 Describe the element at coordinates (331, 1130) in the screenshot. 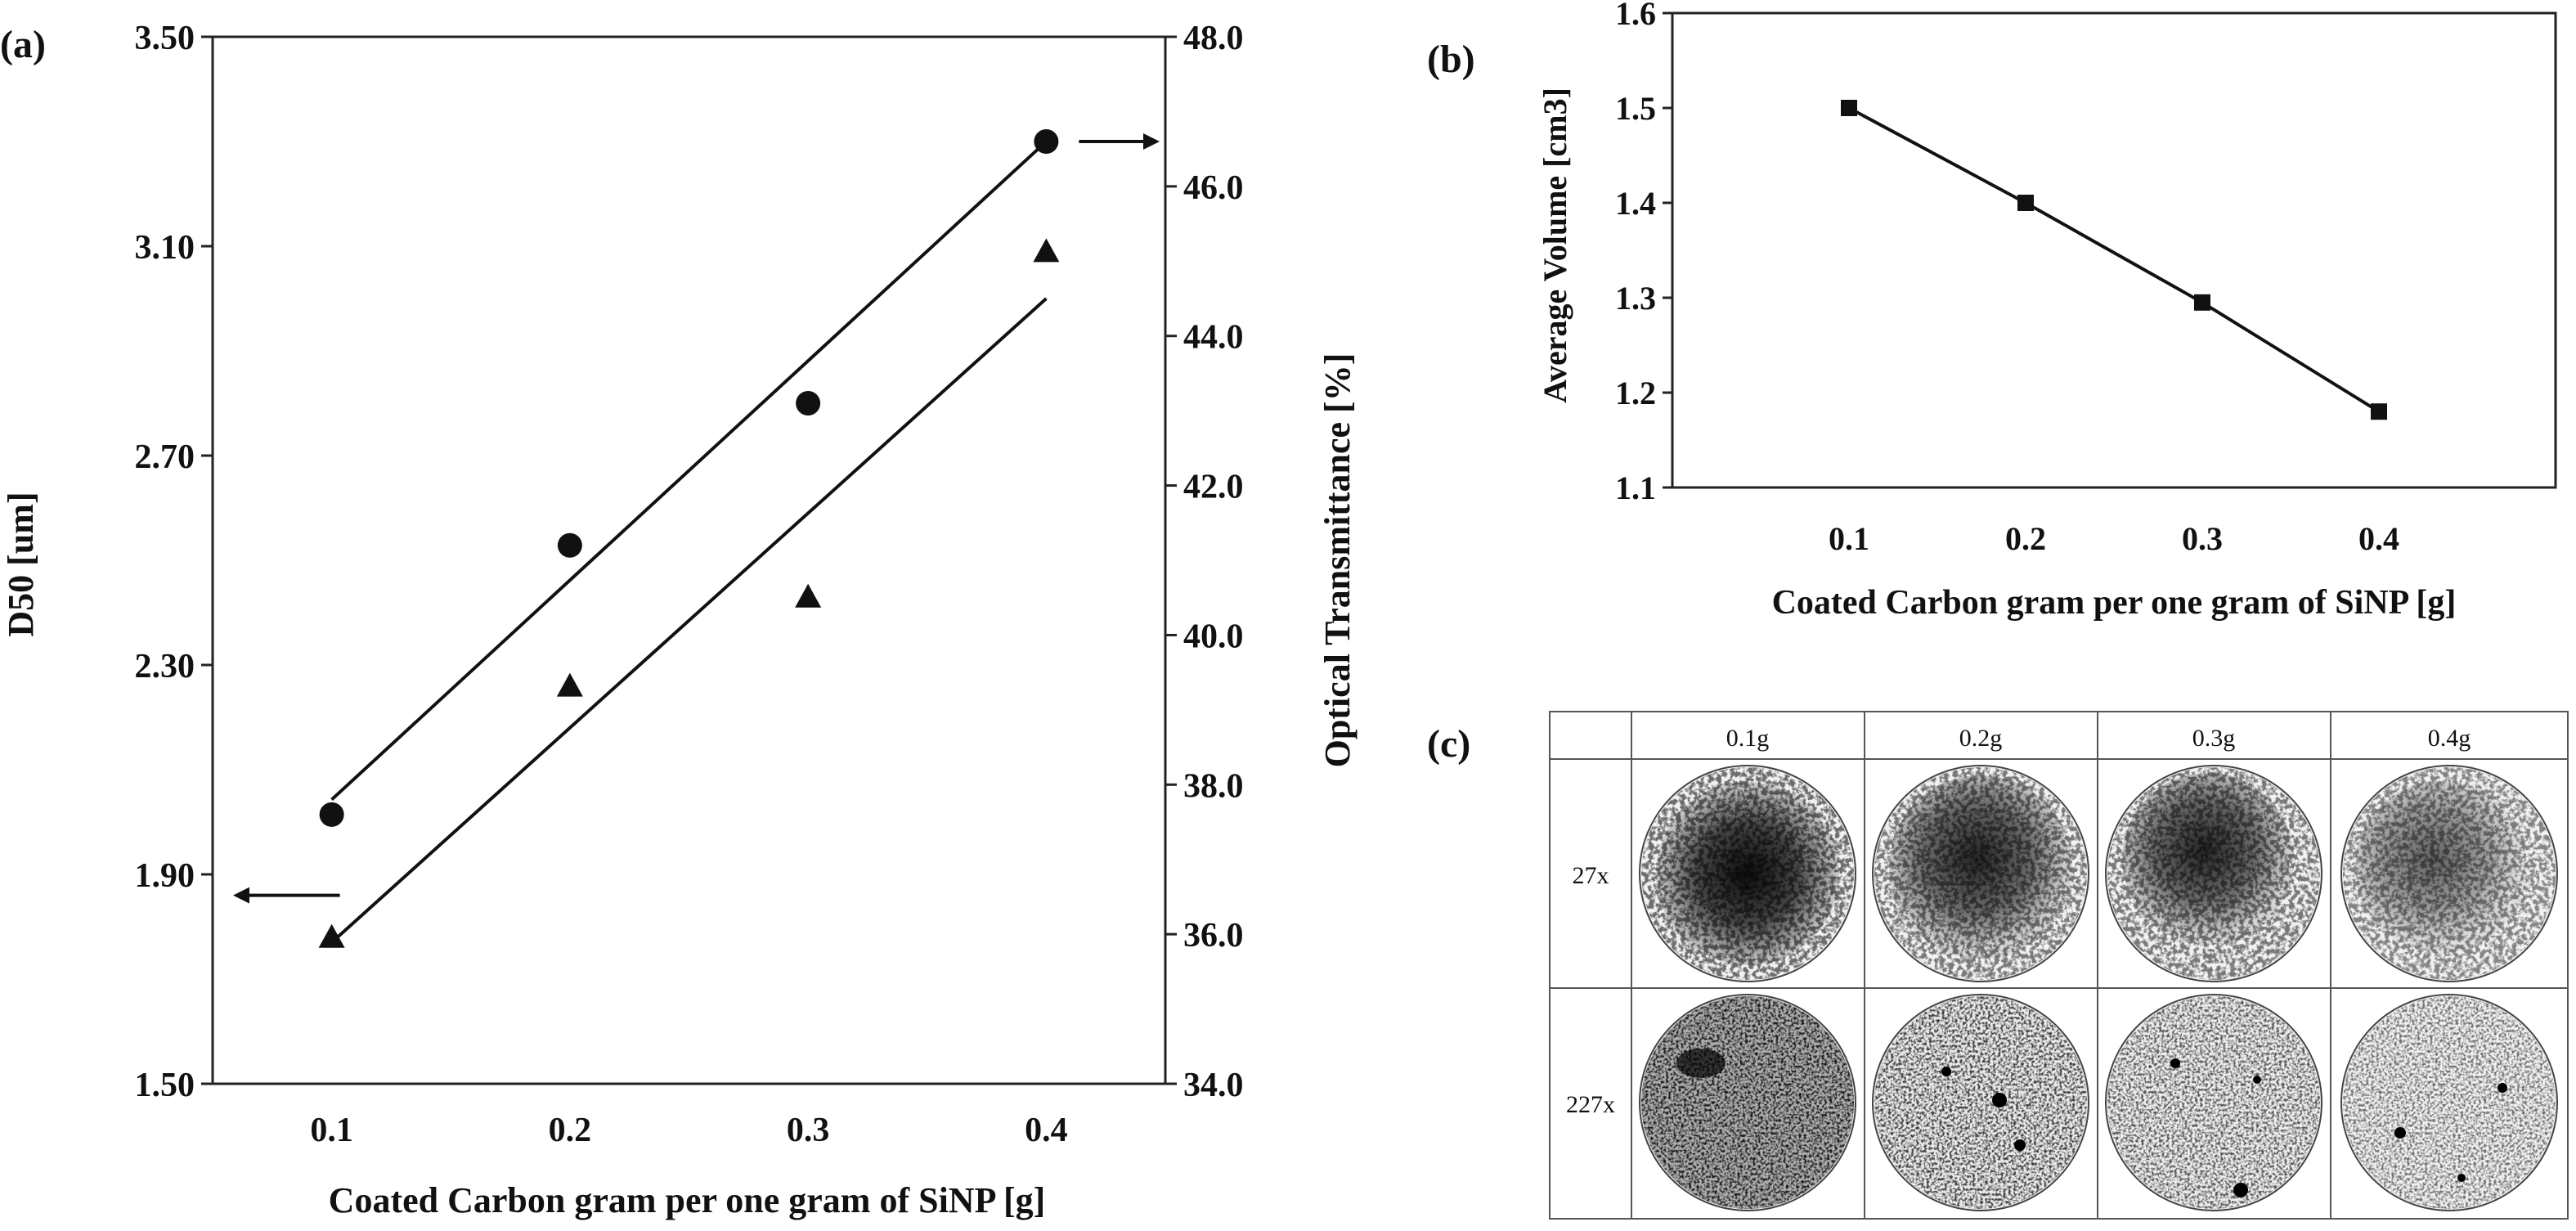

I see `x-tick-label-a: 0.1` at that location.